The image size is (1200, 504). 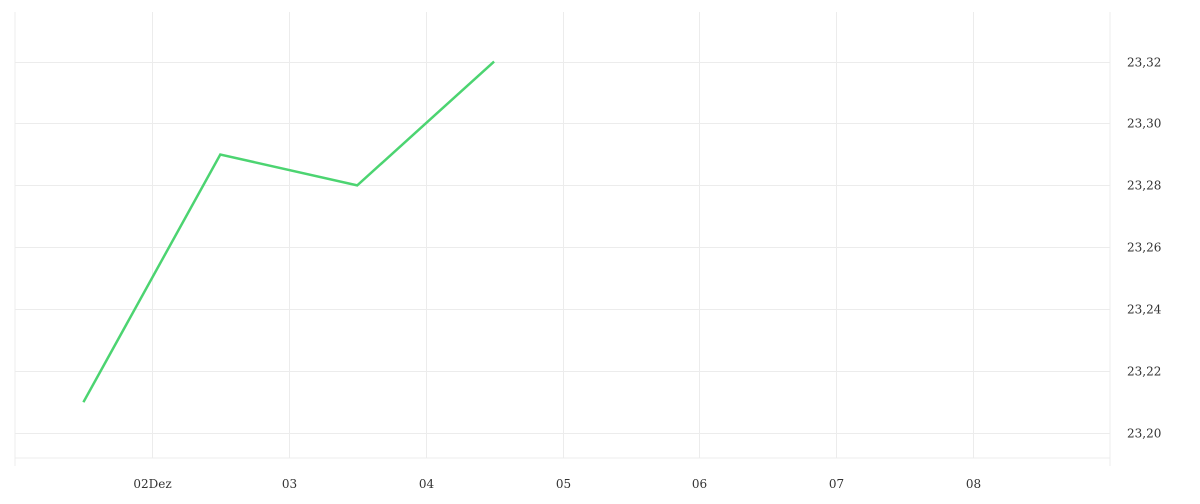 I want to click on y-tick-label: 23,32, so click(x=1144, y=63).